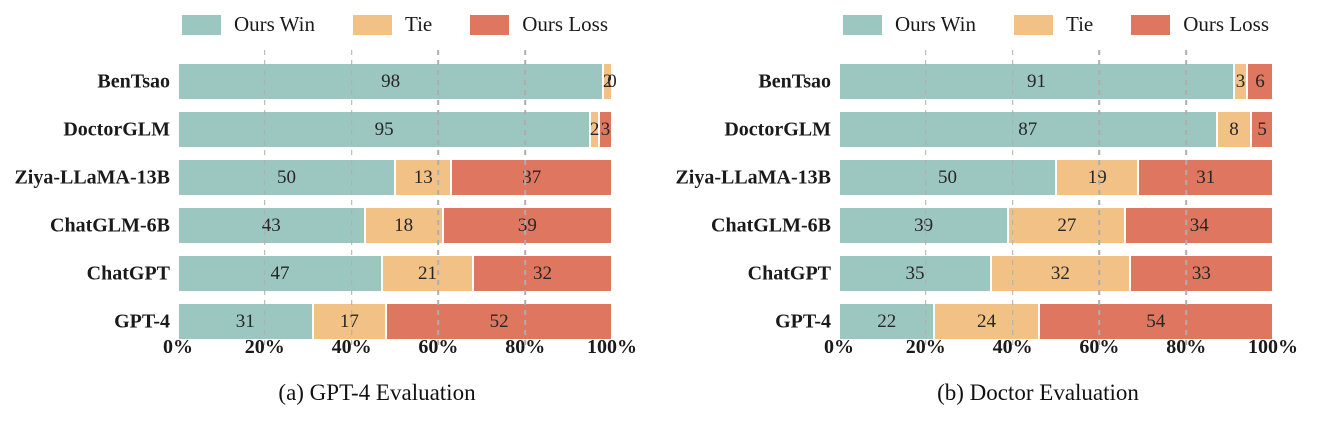  What do you see at coordinates (992, 225) in the screenshot?
I see `bar-row-chatglm-6b: ChatGLM-6B 39 27 34` at bounding box center [992, 225].